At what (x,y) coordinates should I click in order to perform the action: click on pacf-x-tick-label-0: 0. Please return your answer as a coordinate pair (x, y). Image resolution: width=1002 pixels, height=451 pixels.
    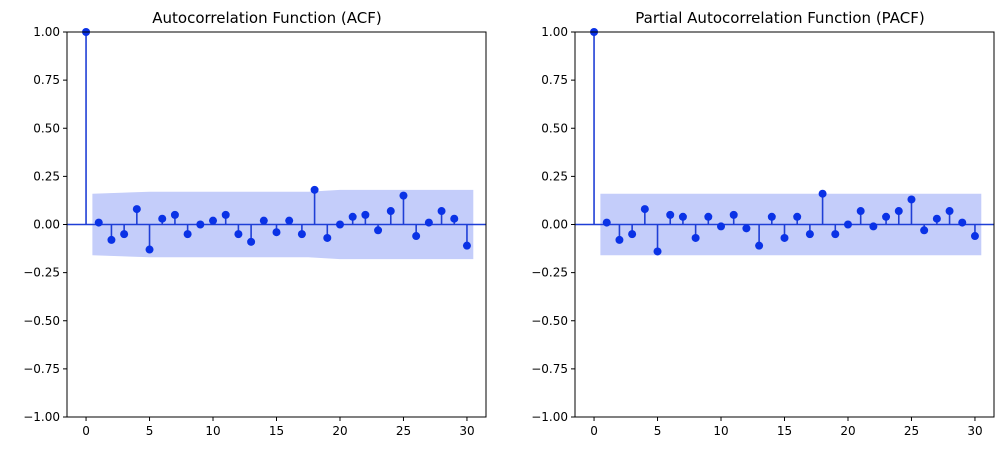
    Looking at the image, I should click on (594, 431).